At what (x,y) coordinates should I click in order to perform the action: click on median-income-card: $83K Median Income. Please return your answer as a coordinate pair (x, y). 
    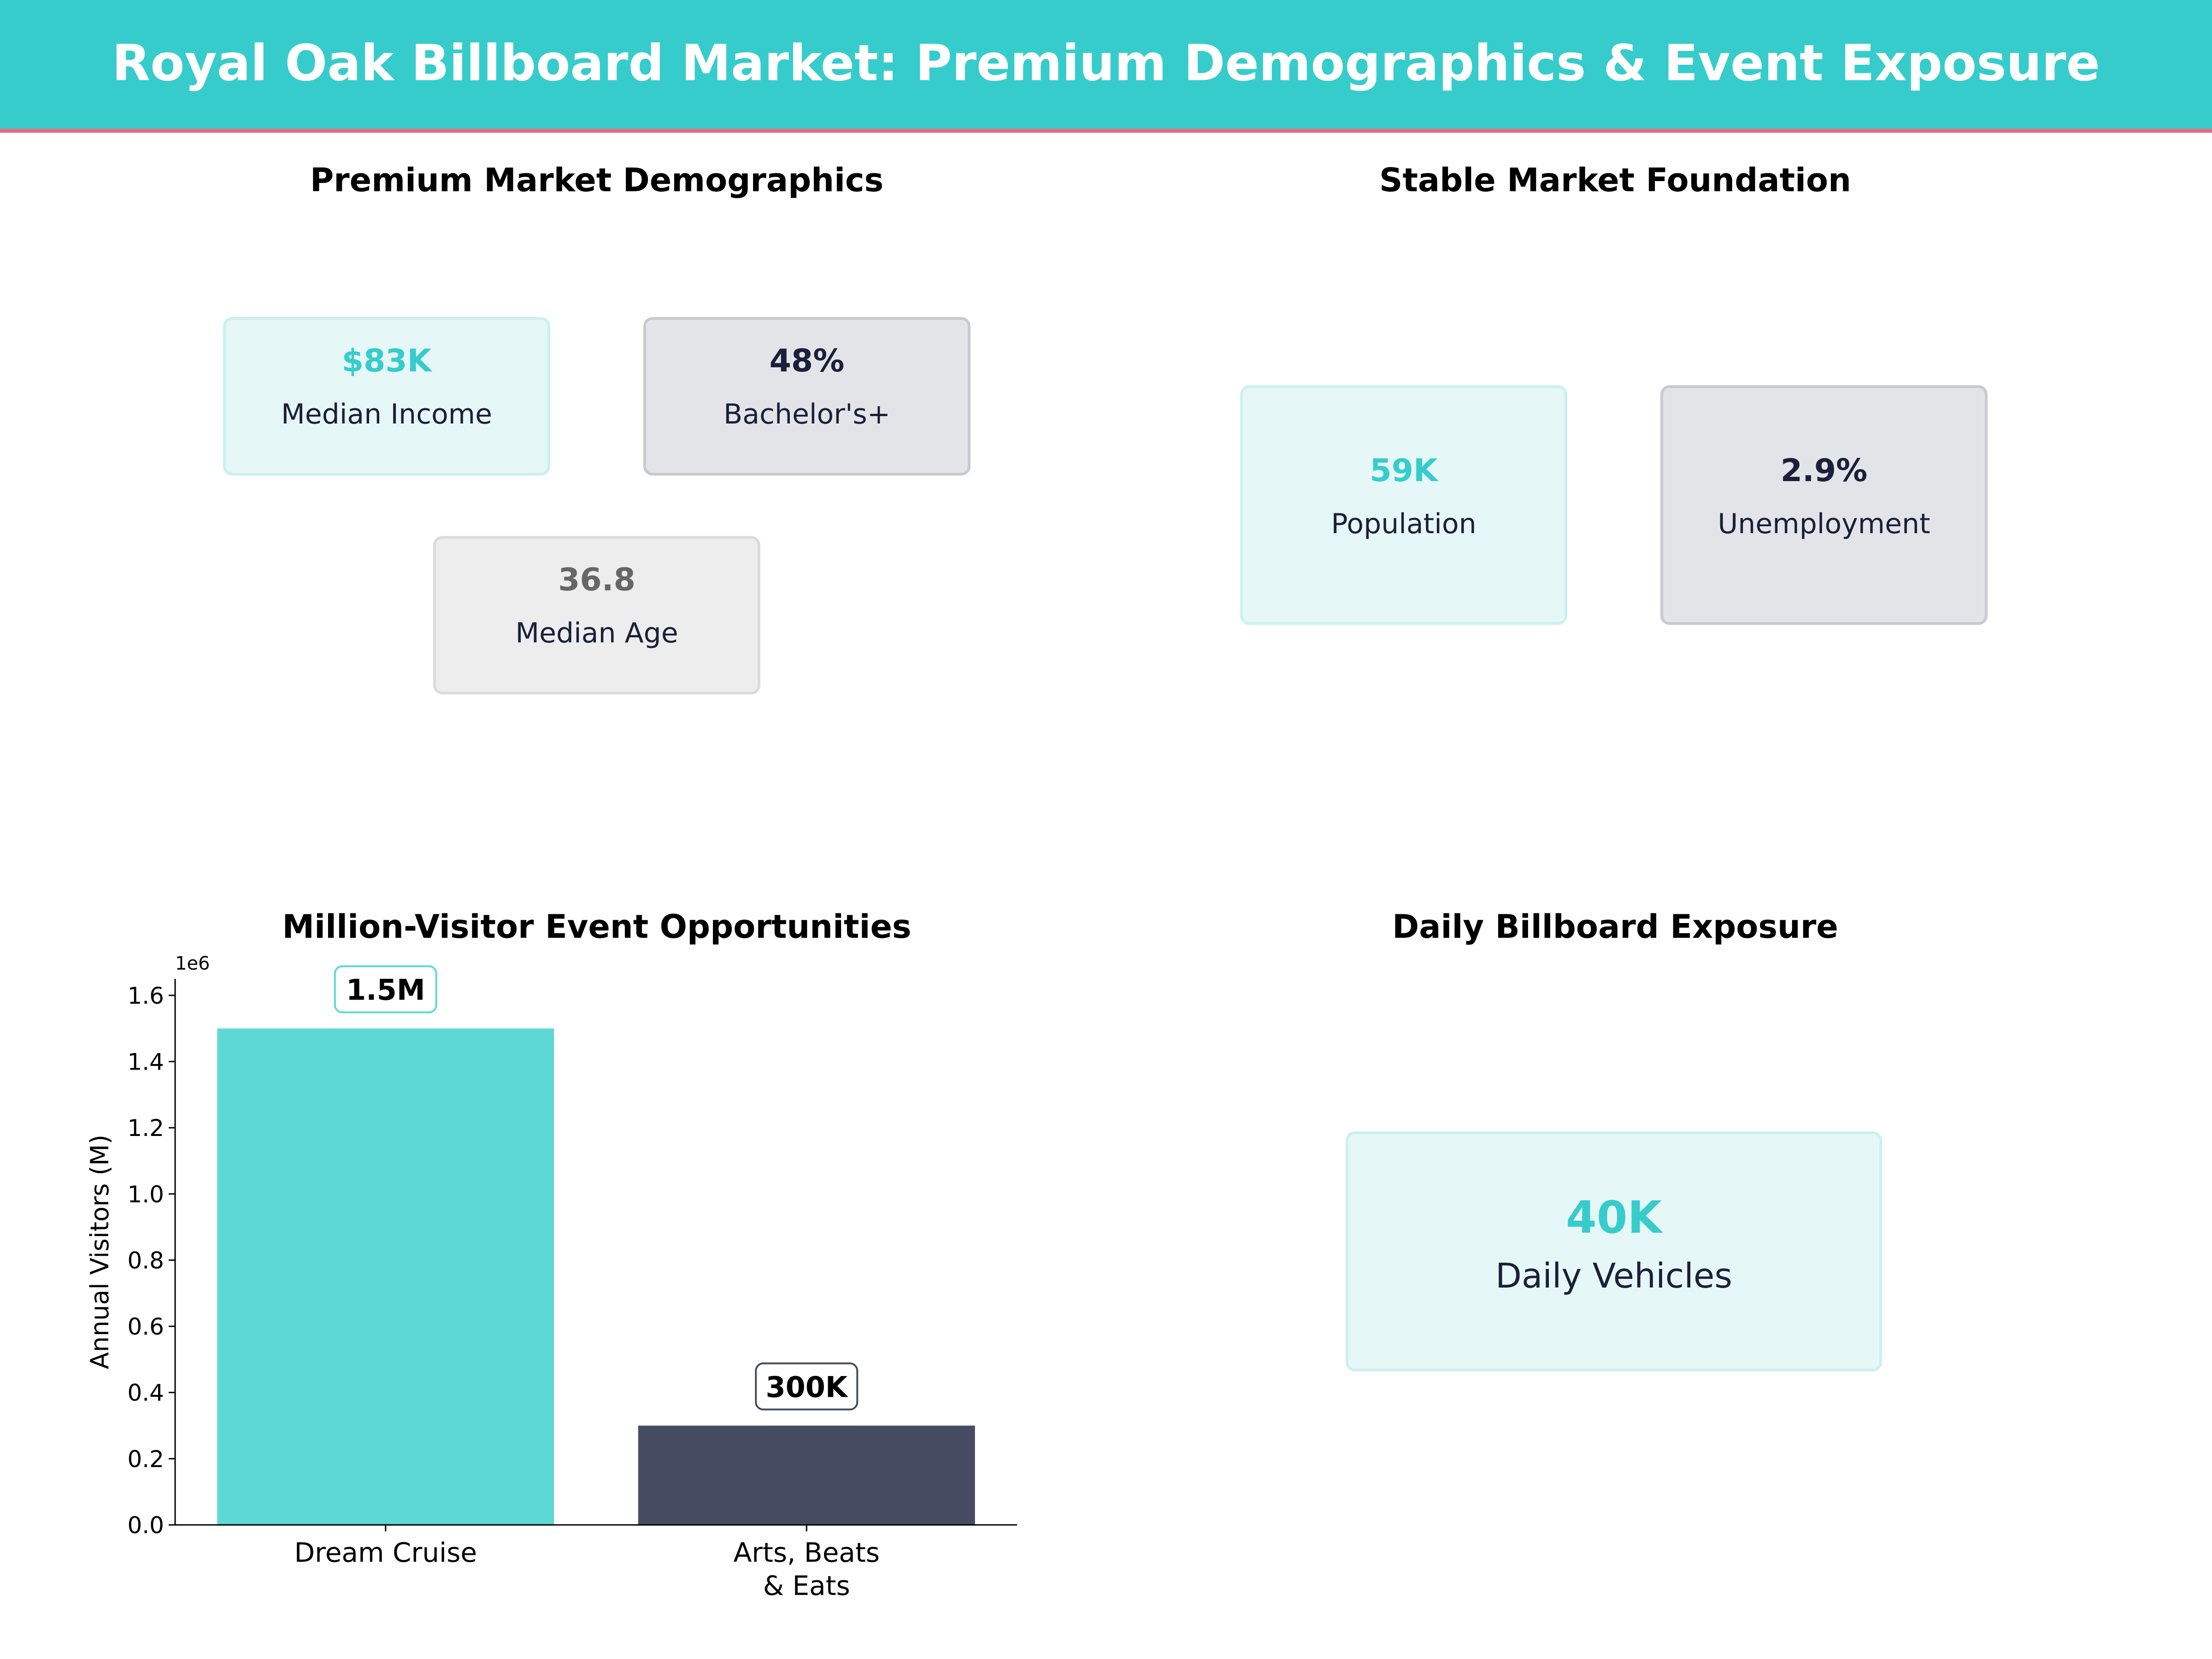
    Looking at the image, I should click on (386, 396).